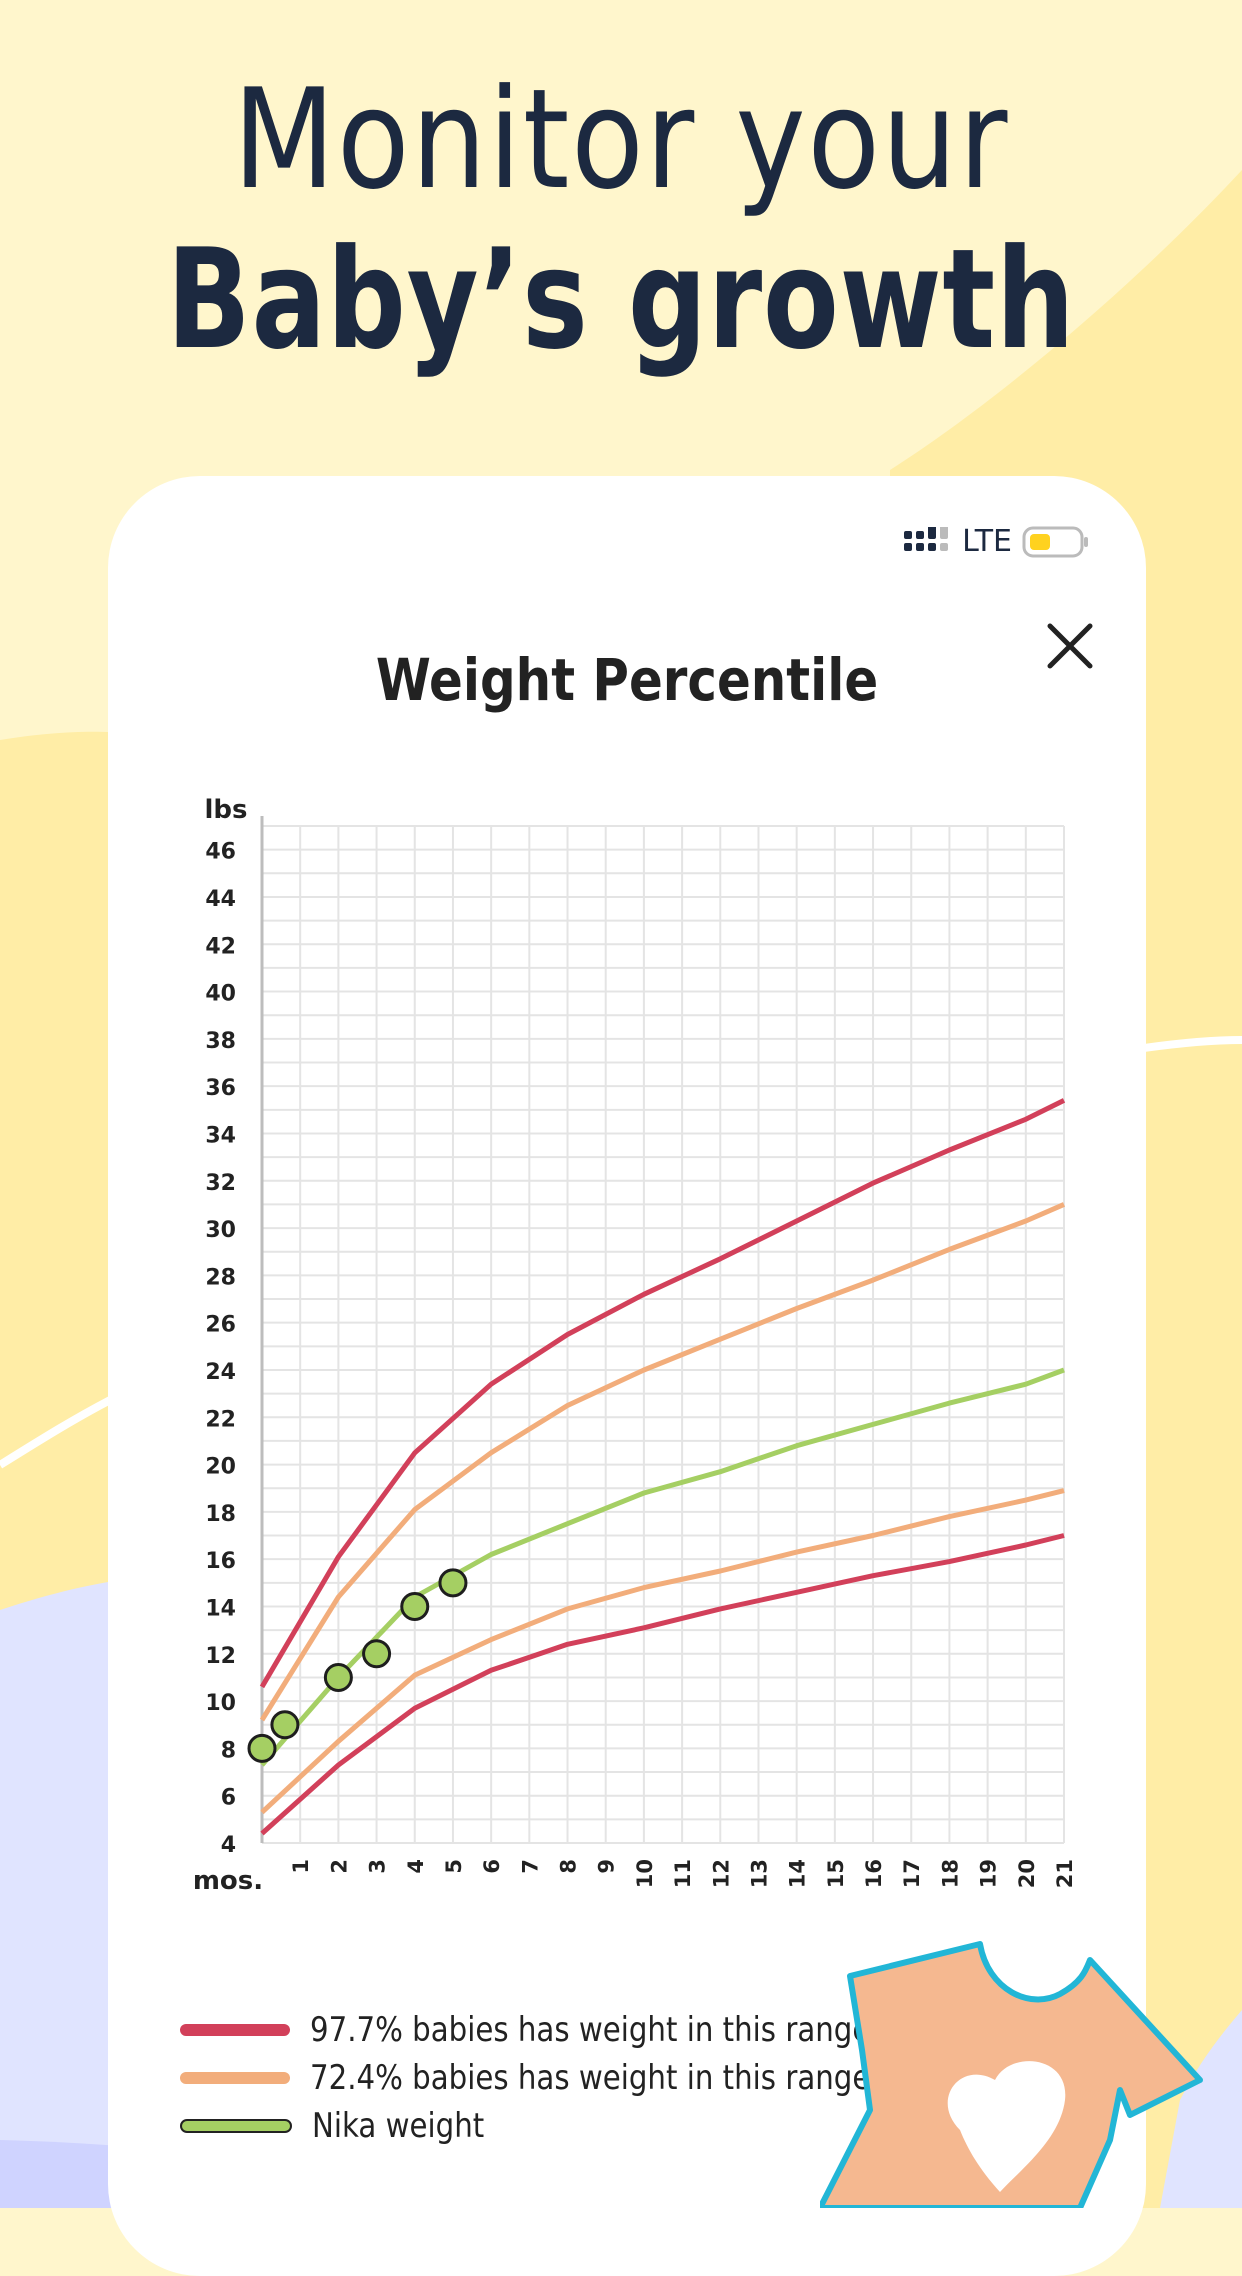  I want to click on series-72-upper-line, so click(662, 1462).